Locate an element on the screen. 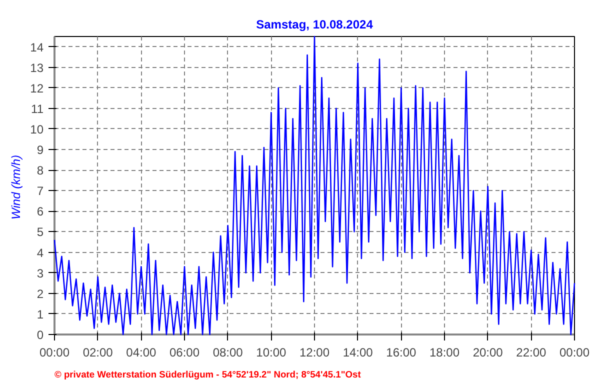  y-tick-label: 3 is located at coordinates (40, 273).